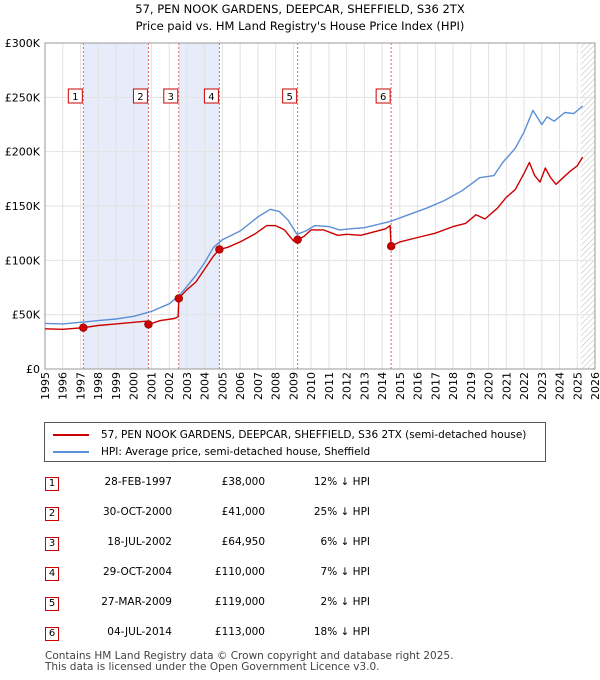  What do you see at coordinates (23, 152) in the screenshot?
I see `y-tick-label: £200K` at bounding box center [23, 152].